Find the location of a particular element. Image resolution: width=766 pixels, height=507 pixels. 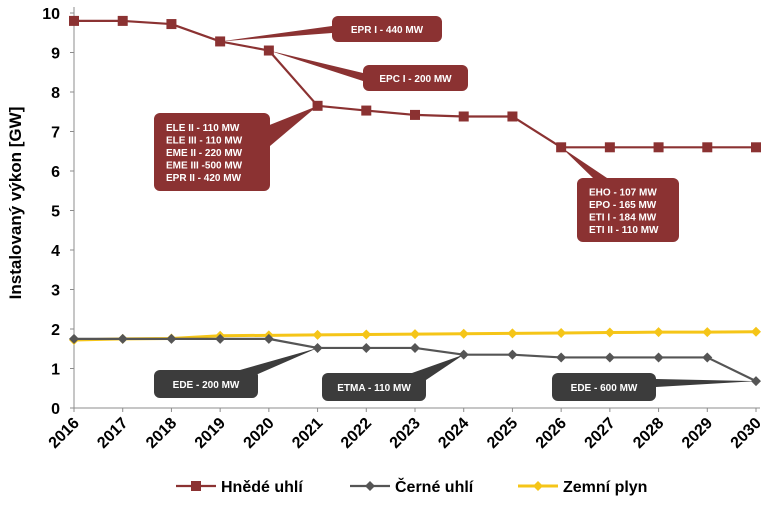

legend-item-3: Zemní plyn is located at coordinates (582, 487).